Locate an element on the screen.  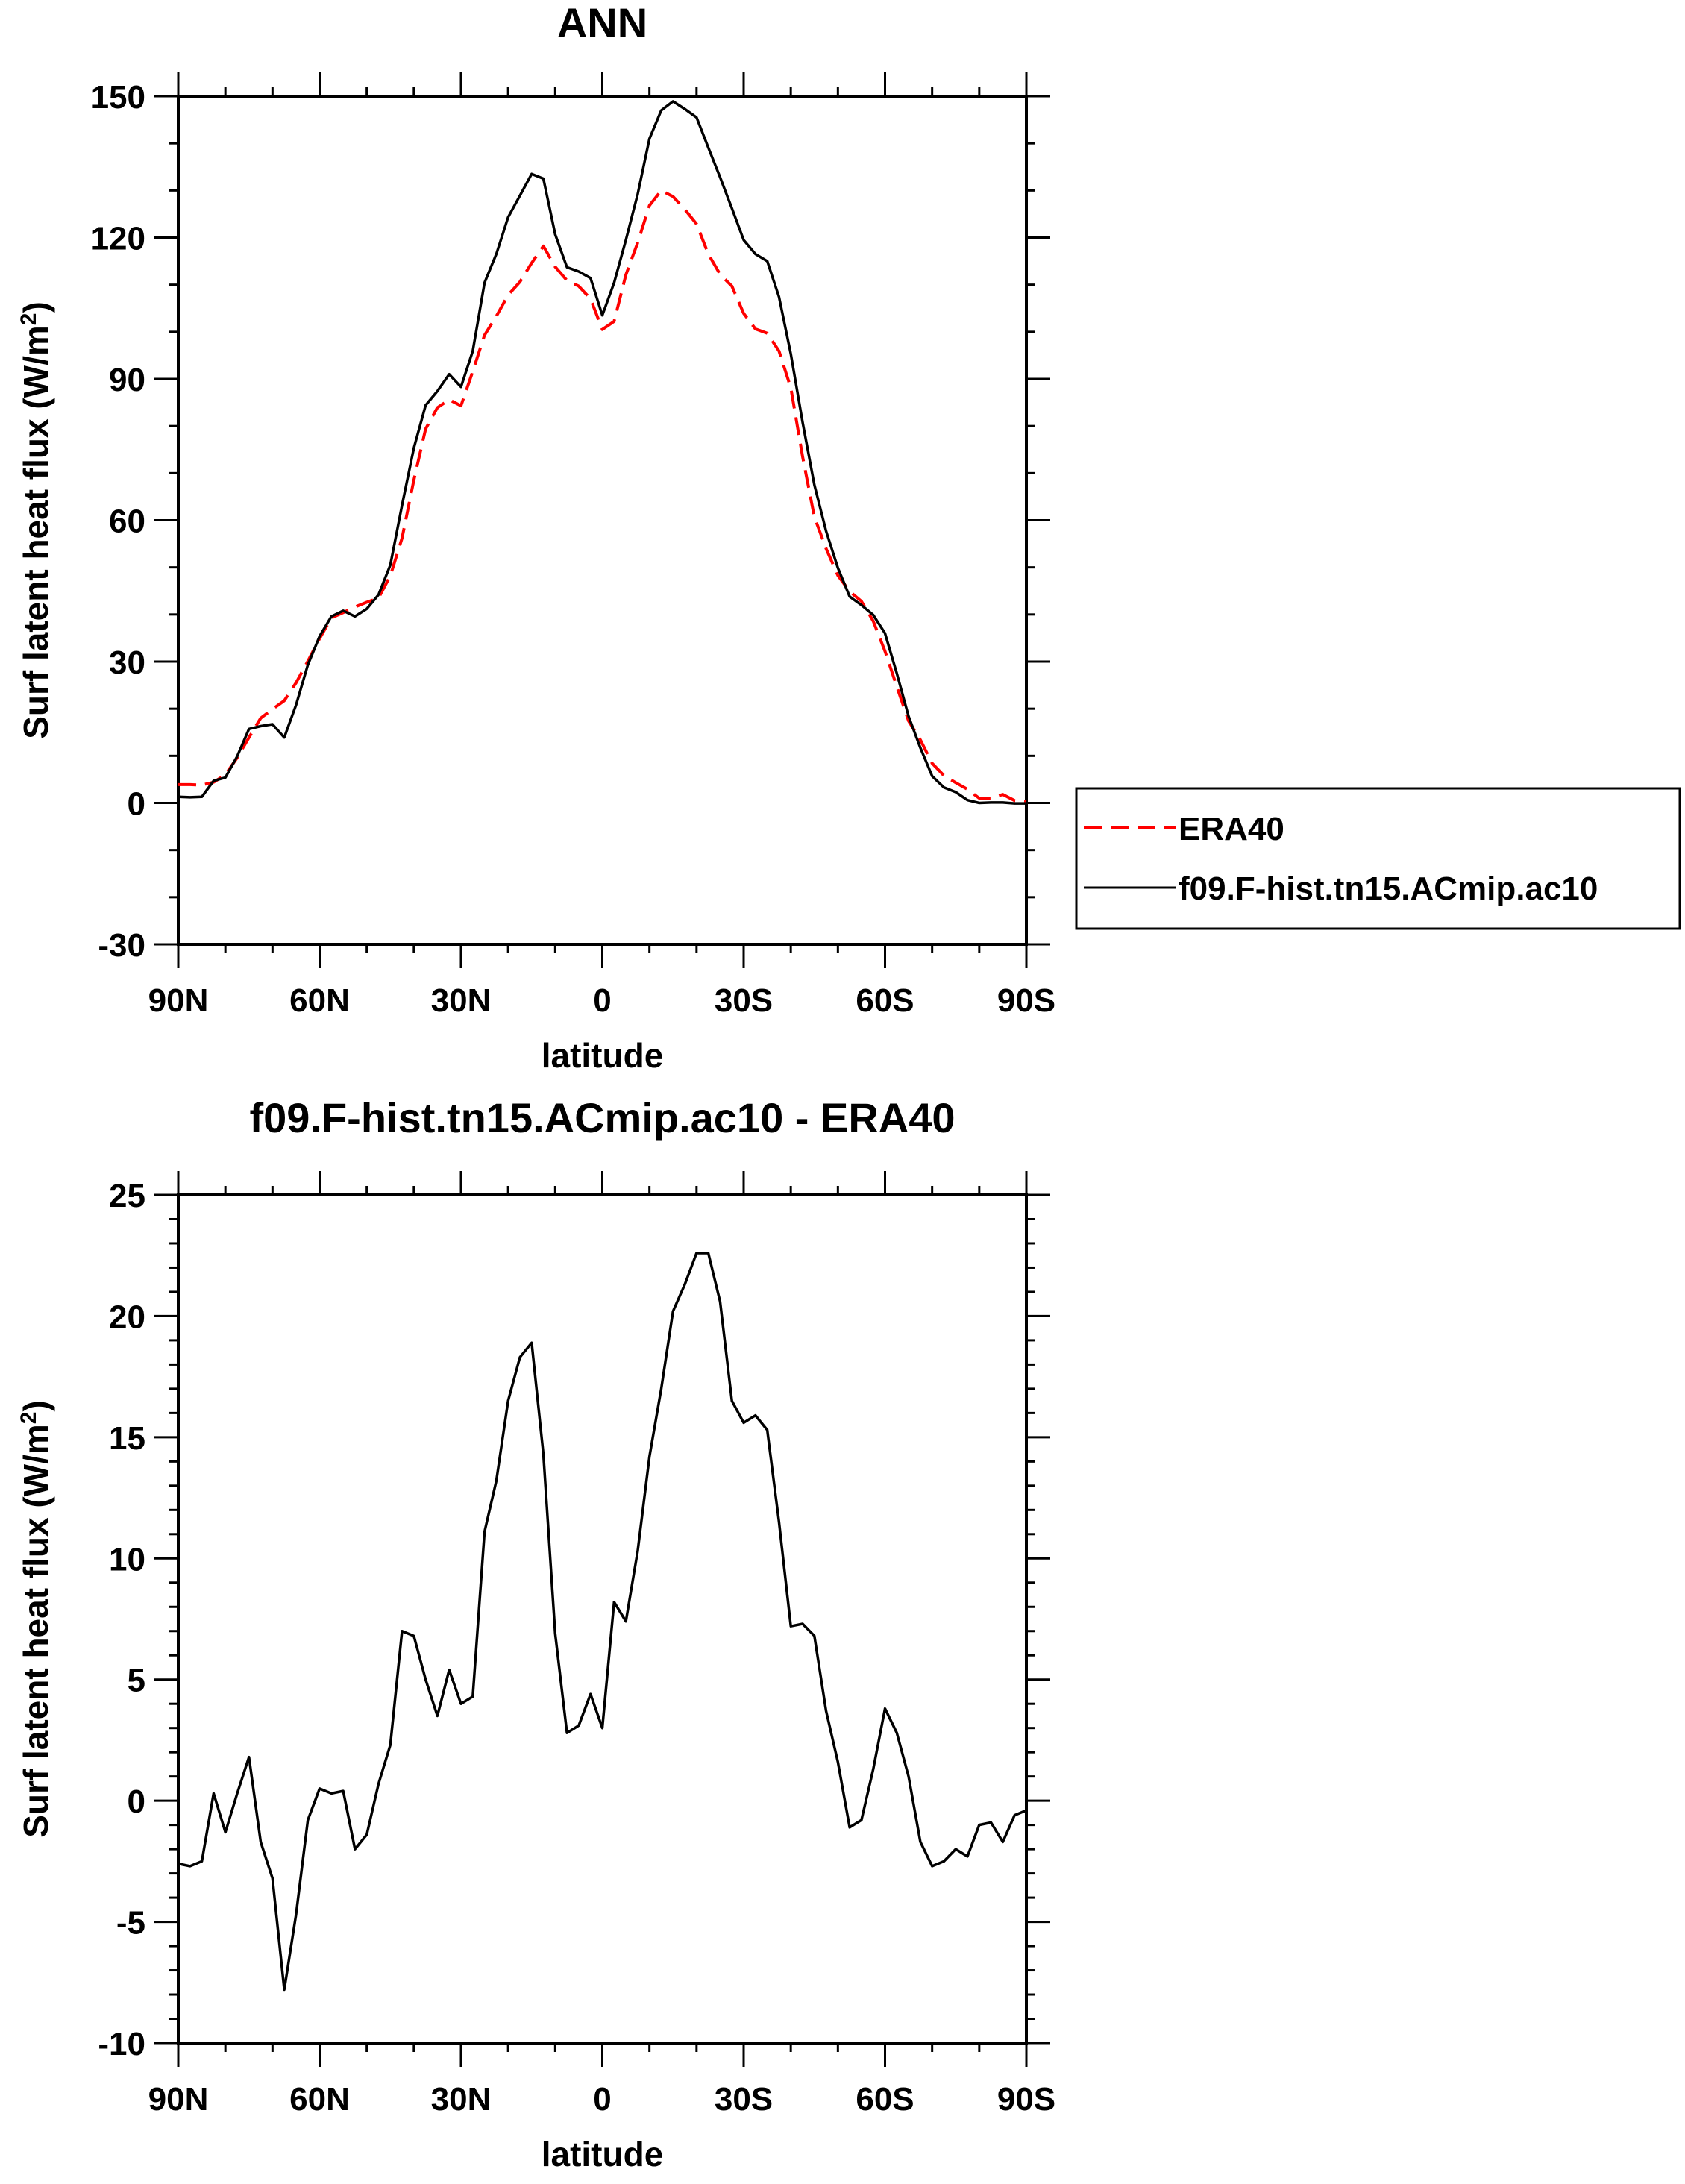
chart-title: ANN is located at coordinates (602, 23).